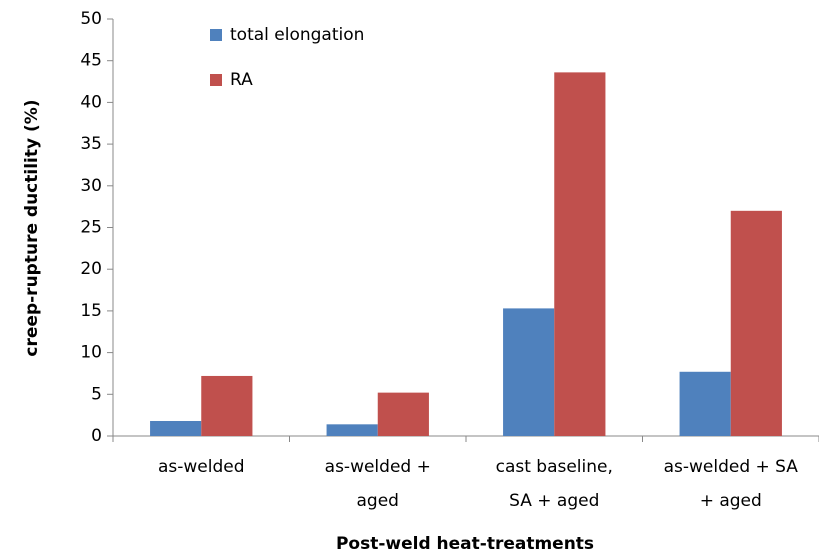 Image resolution: width=819 pixels, height=555 pixels. Describe the element at coordinates (554, 501) in the screenshot. I see `x-tick-label-line: SA + aged` at that location.